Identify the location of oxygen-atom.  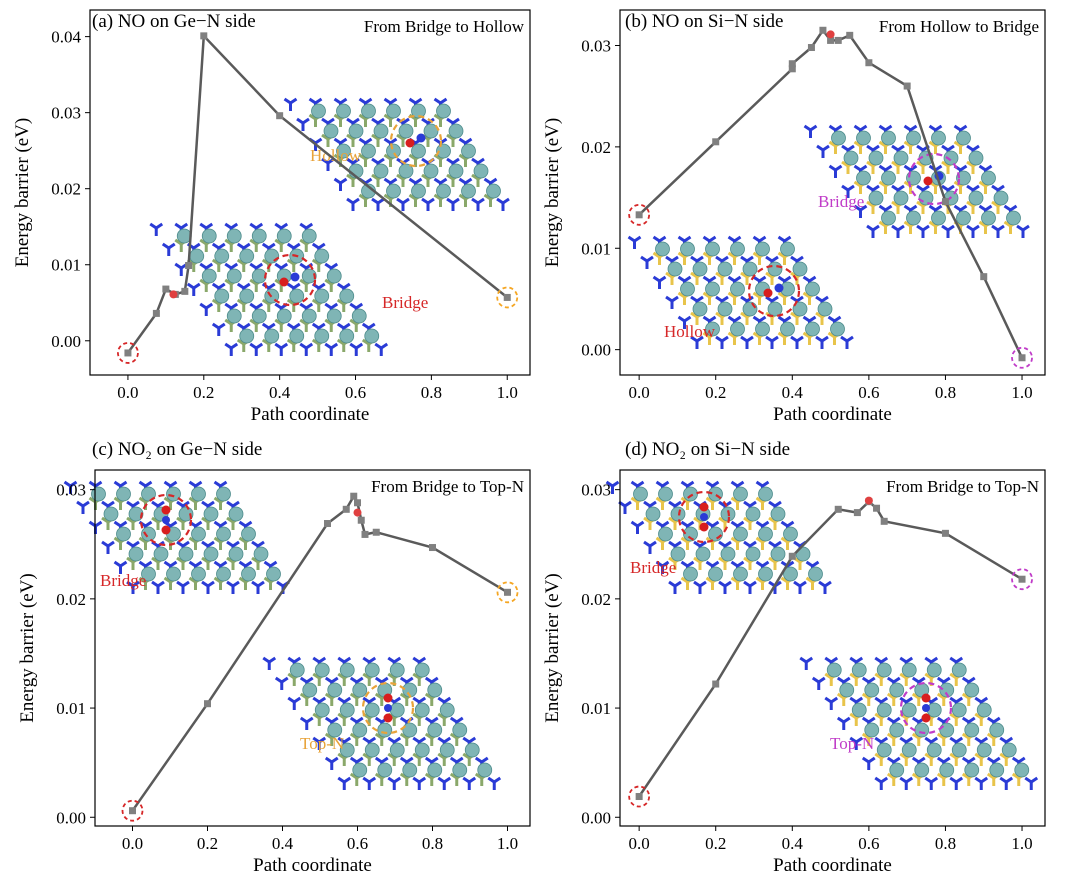
(768, 293).